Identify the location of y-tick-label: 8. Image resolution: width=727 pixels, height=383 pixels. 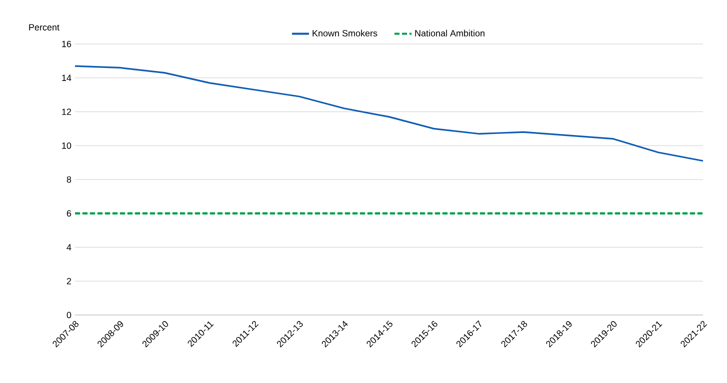
(69, 179).